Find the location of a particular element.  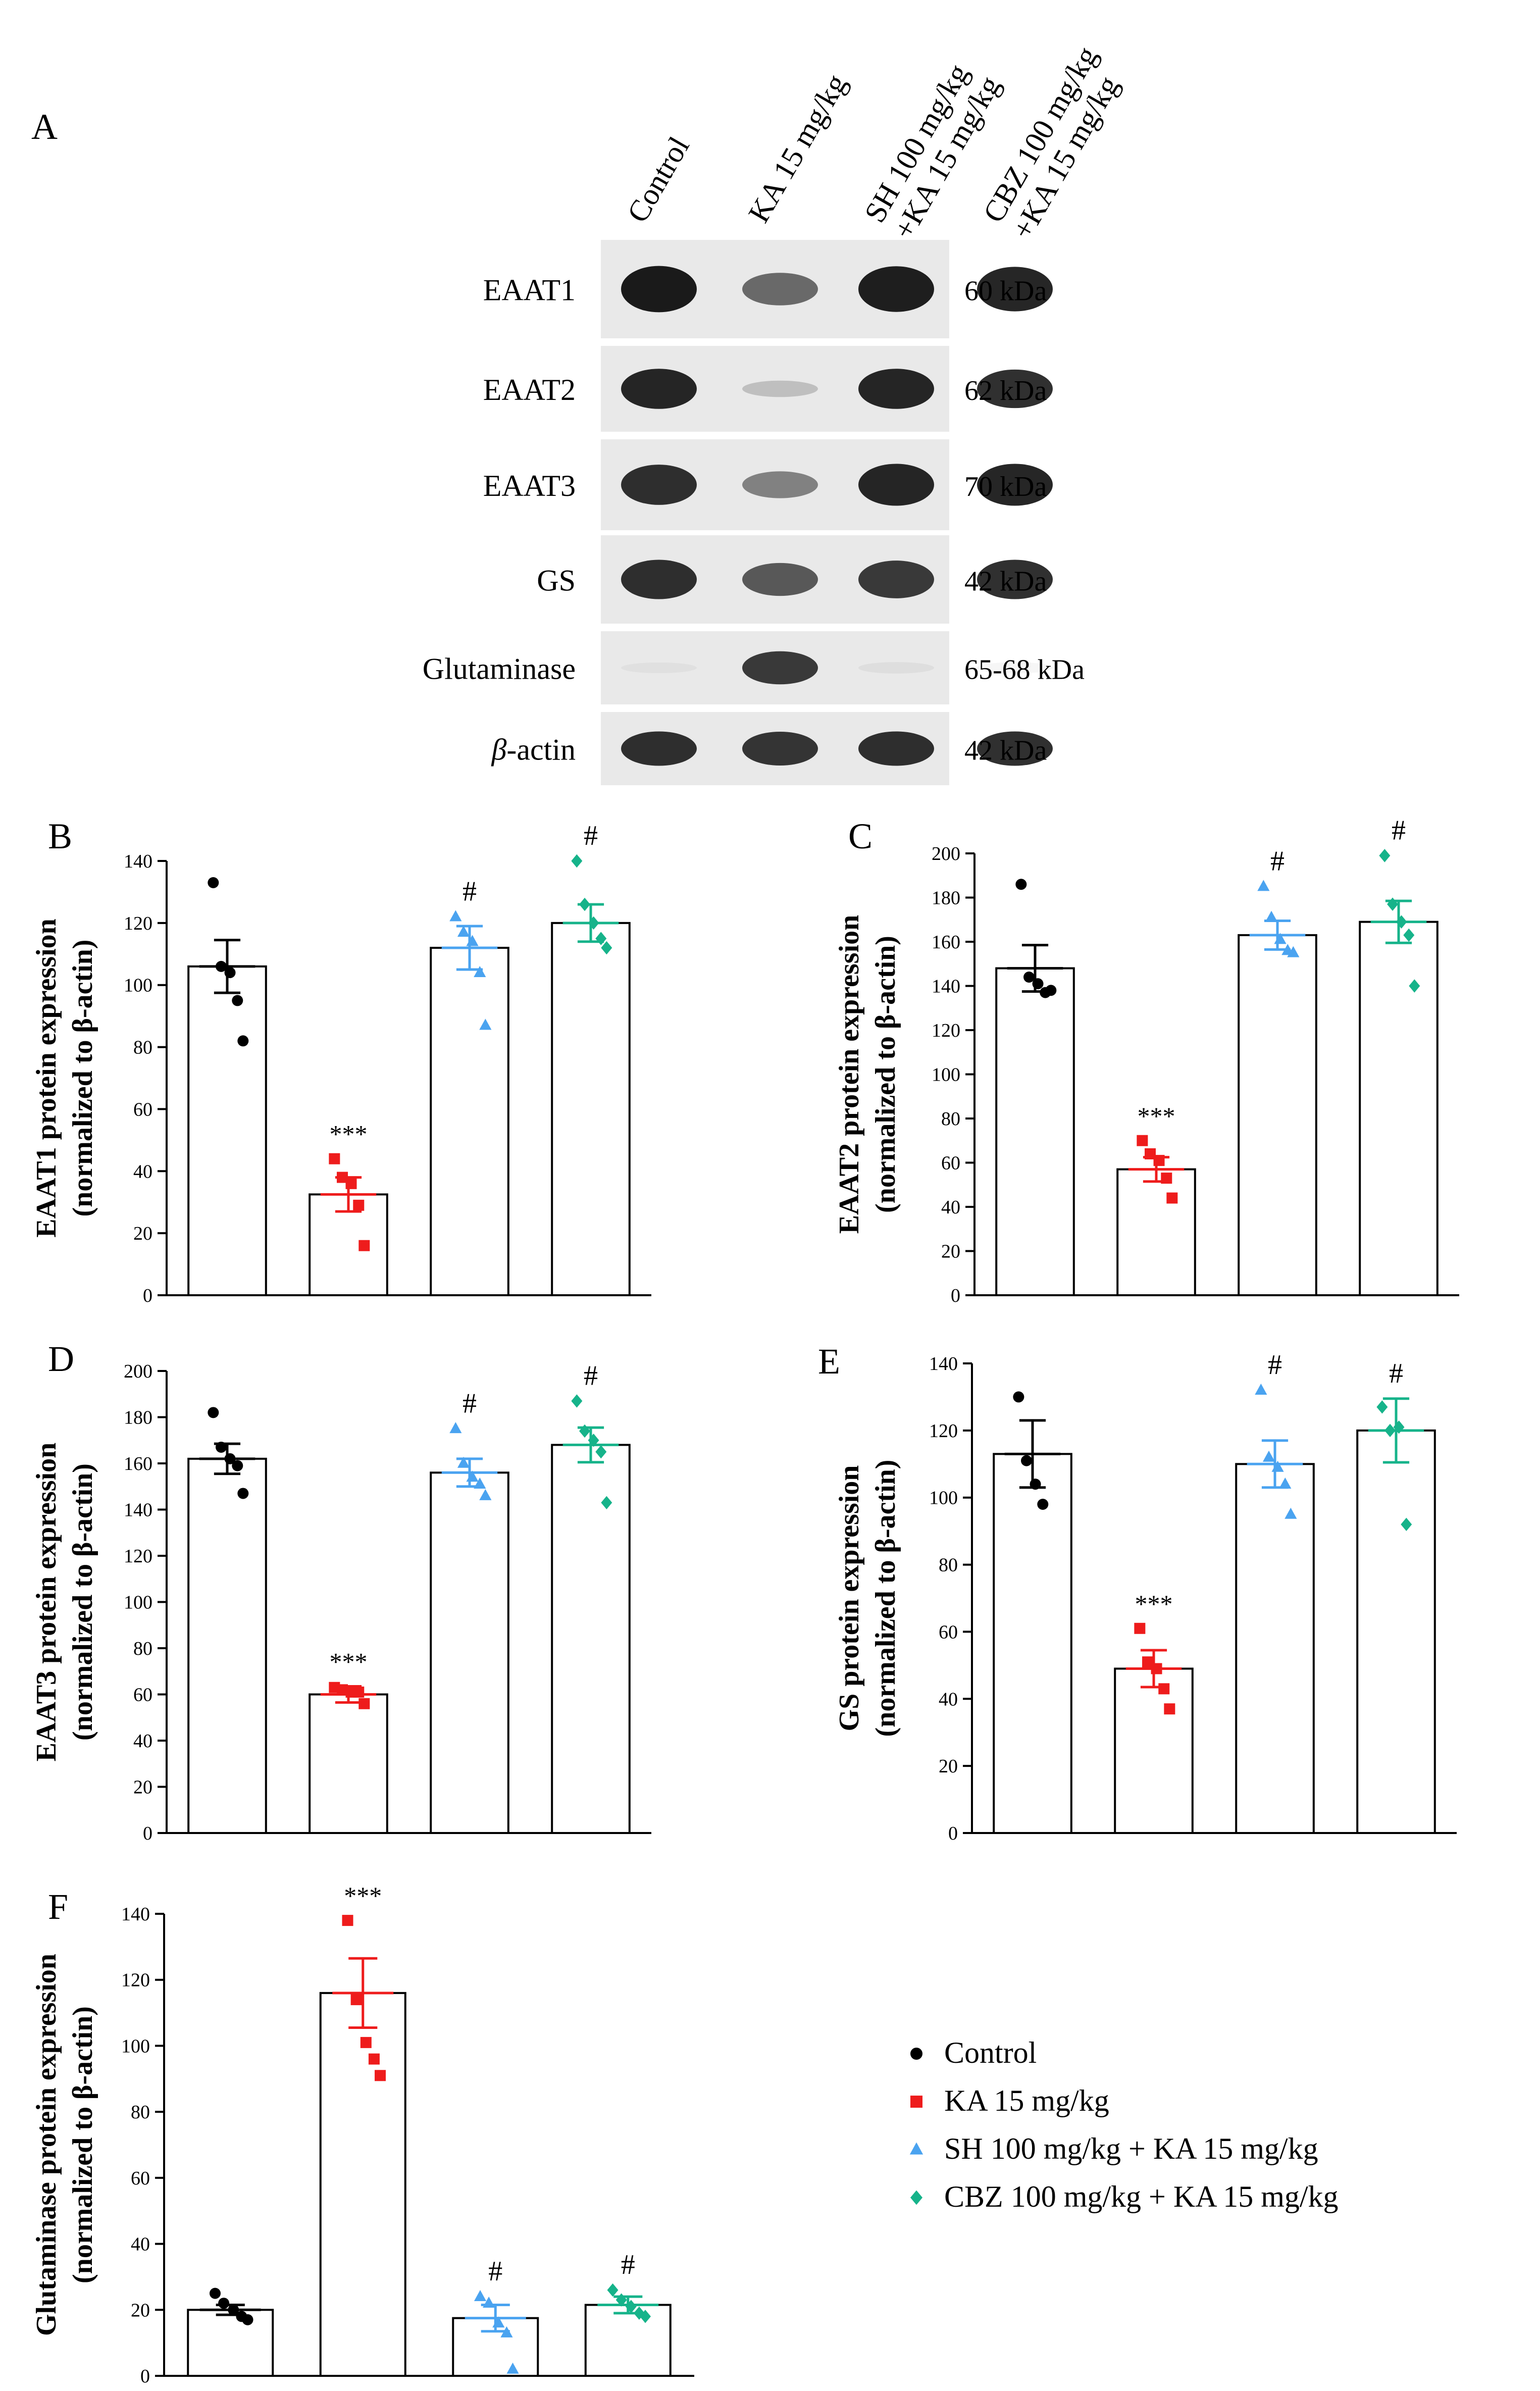

y-axis-title: Glutaminase protein expression is located at coordinates (47, 2145).